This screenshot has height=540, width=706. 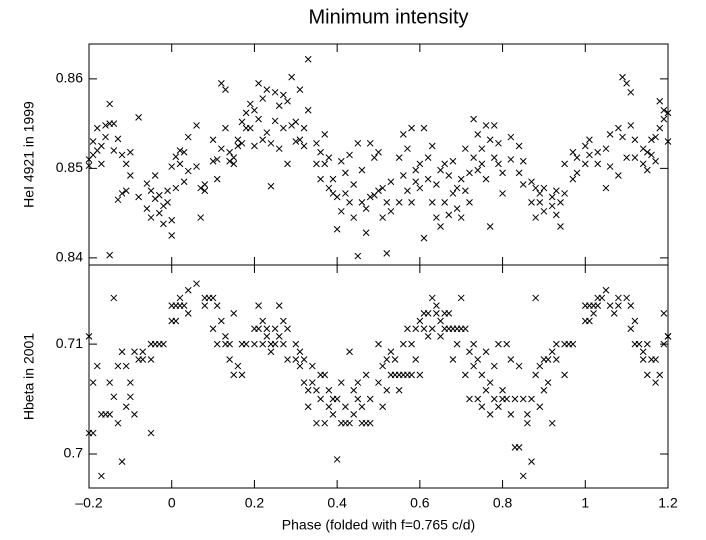 I want to click on x-tick-label: 0.6, so click(x=420, y=503).